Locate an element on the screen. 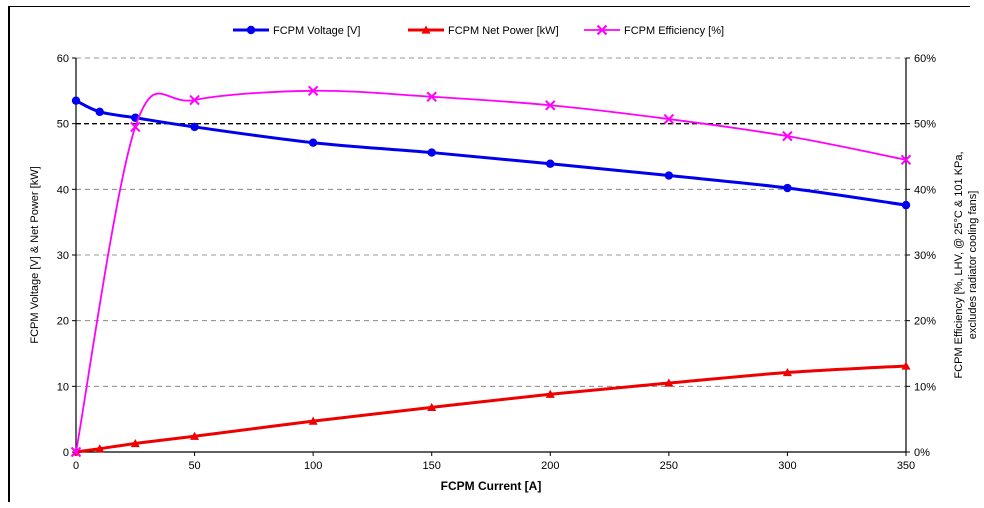 This screenshot has width=984, height=508. legend-entry: FCPM Voltage [V] is located at coordinates (296, 31).